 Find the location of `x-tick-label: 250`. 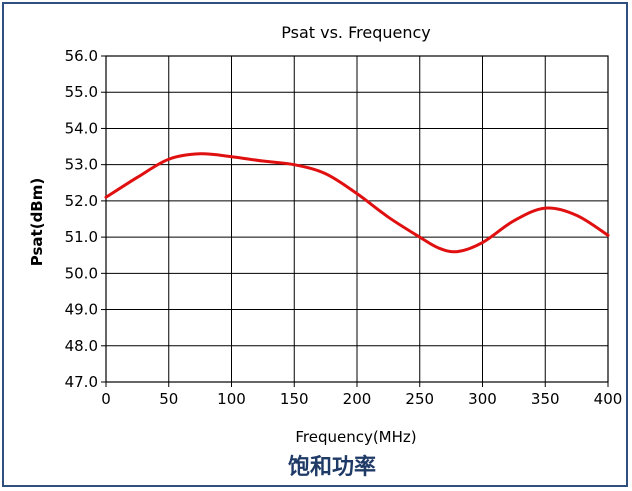

x-tick-label: 250 is located at coordinates (419, 399).